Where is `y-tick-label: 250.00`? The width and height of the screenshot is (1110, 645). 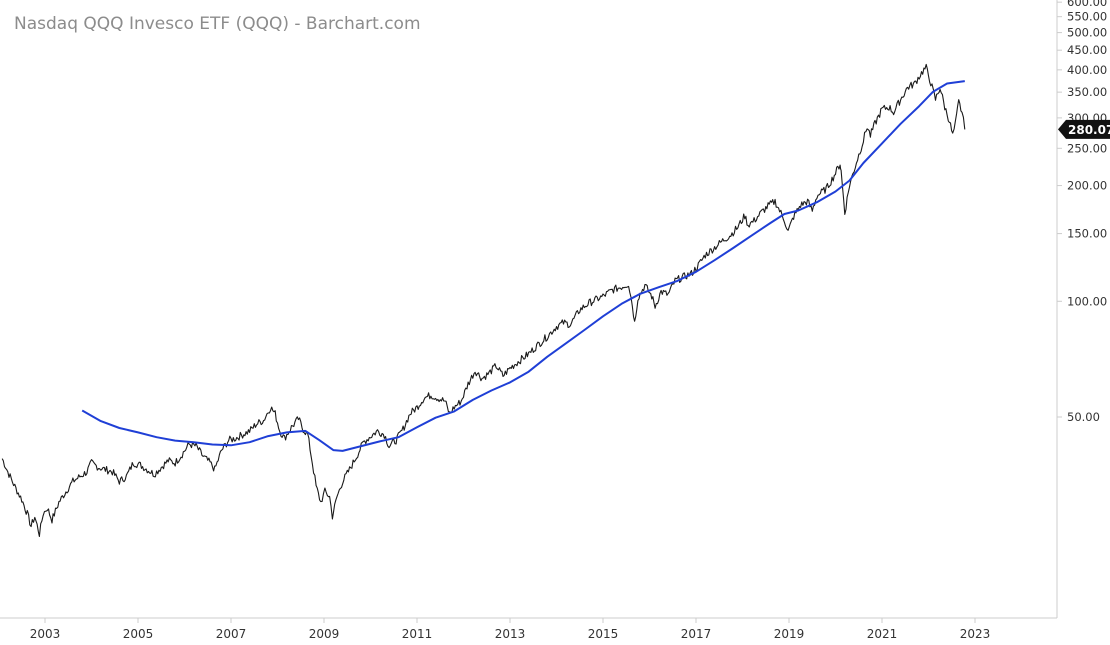 y-tick-label: 250.00 is located at coordinates (1087, 148).